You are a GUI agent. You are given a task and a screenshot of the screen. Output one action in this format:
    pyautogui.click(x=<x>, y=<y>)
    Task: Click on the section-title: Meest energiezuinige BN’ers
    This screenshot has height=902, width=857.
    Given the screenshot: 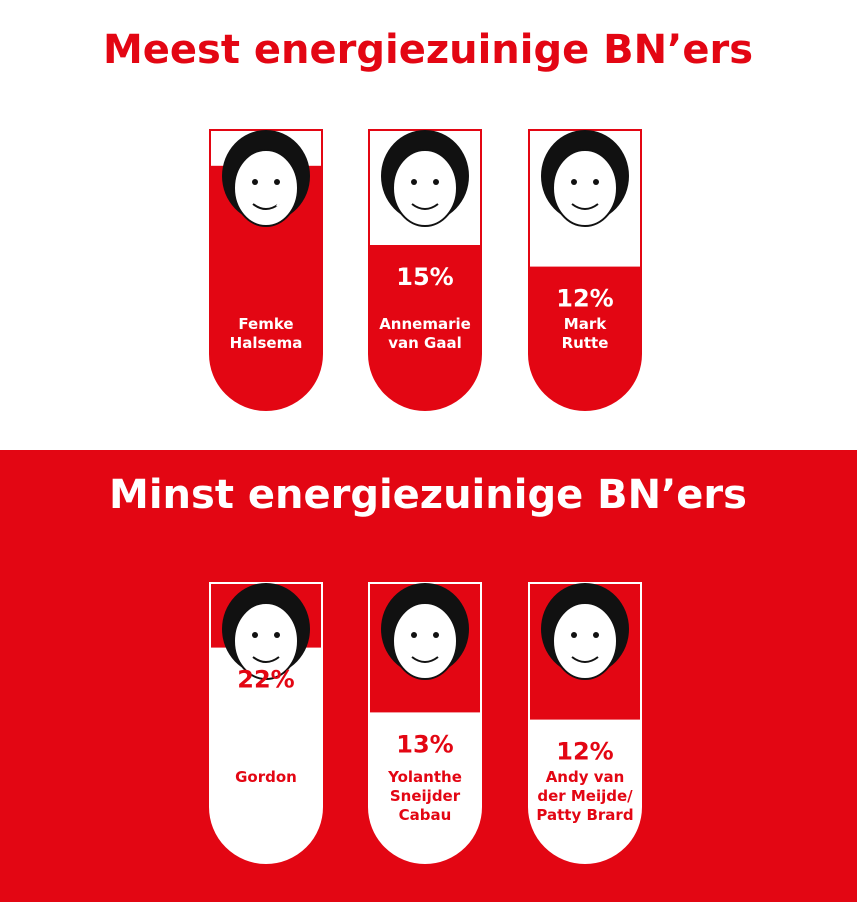 What is the action you would take?
    pyautogui.click(x=428, y=50)
    